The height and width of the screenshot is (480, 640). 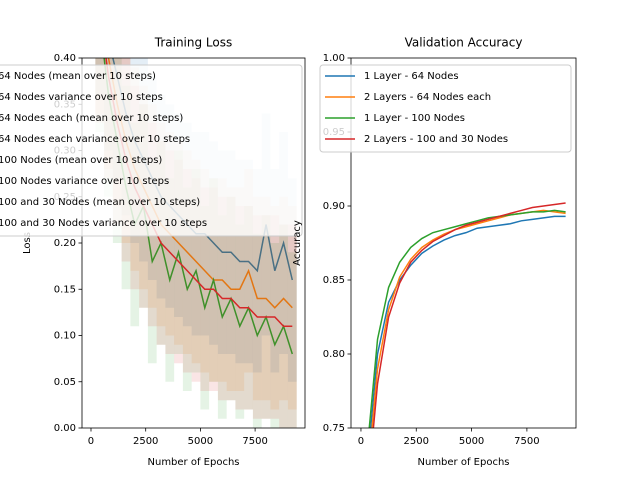 I want to click on y-tick-label: 0.40, so click(x=65, y=58).